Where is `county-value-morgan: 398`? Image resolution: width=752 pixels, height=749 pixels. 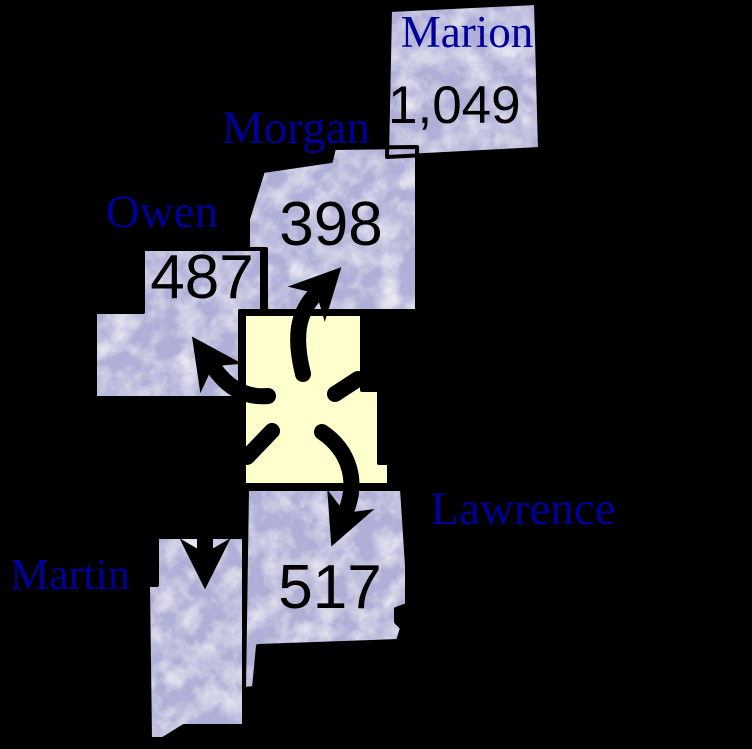
county-value-morgan: 398 is located at coordinates (331, 224).